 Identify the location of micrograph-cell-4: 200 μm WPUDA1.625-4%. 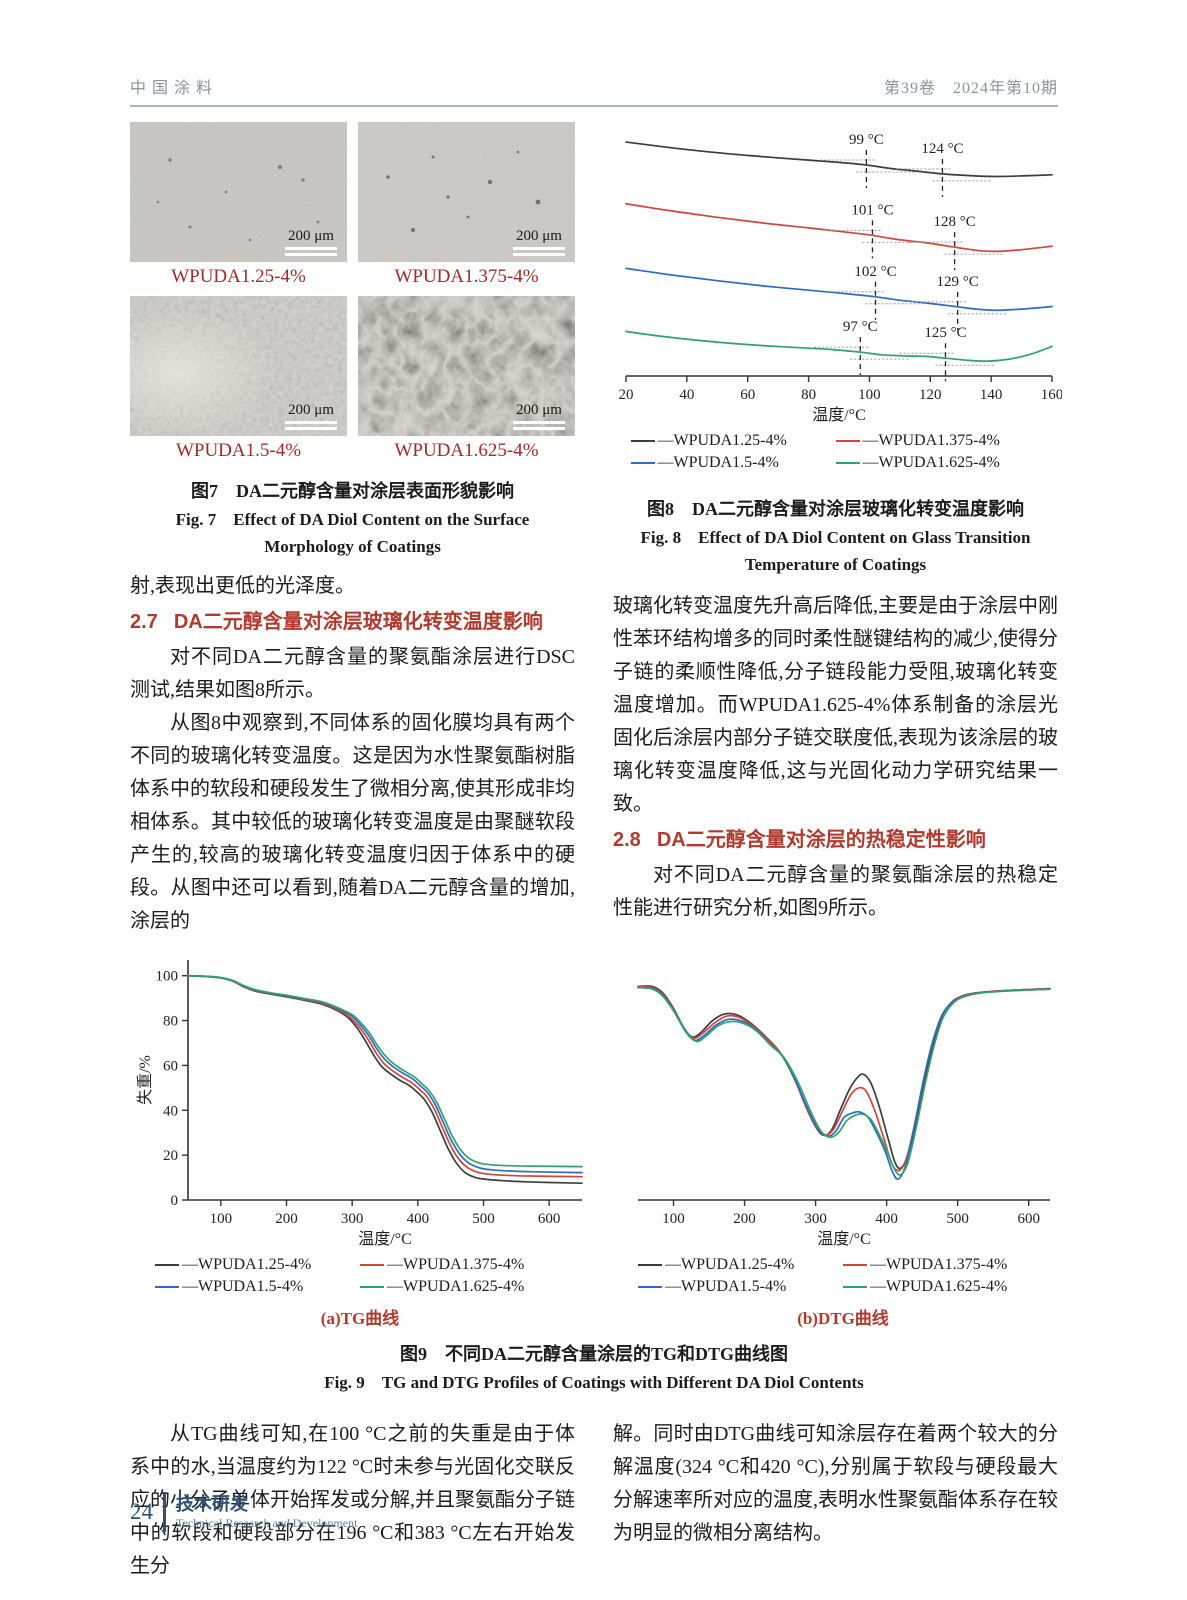
(466, 383).